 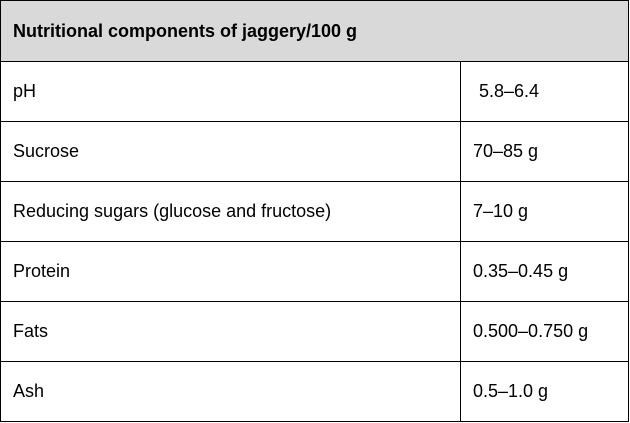 I want to click on component-name: Ash, so click(x=231, y=391).